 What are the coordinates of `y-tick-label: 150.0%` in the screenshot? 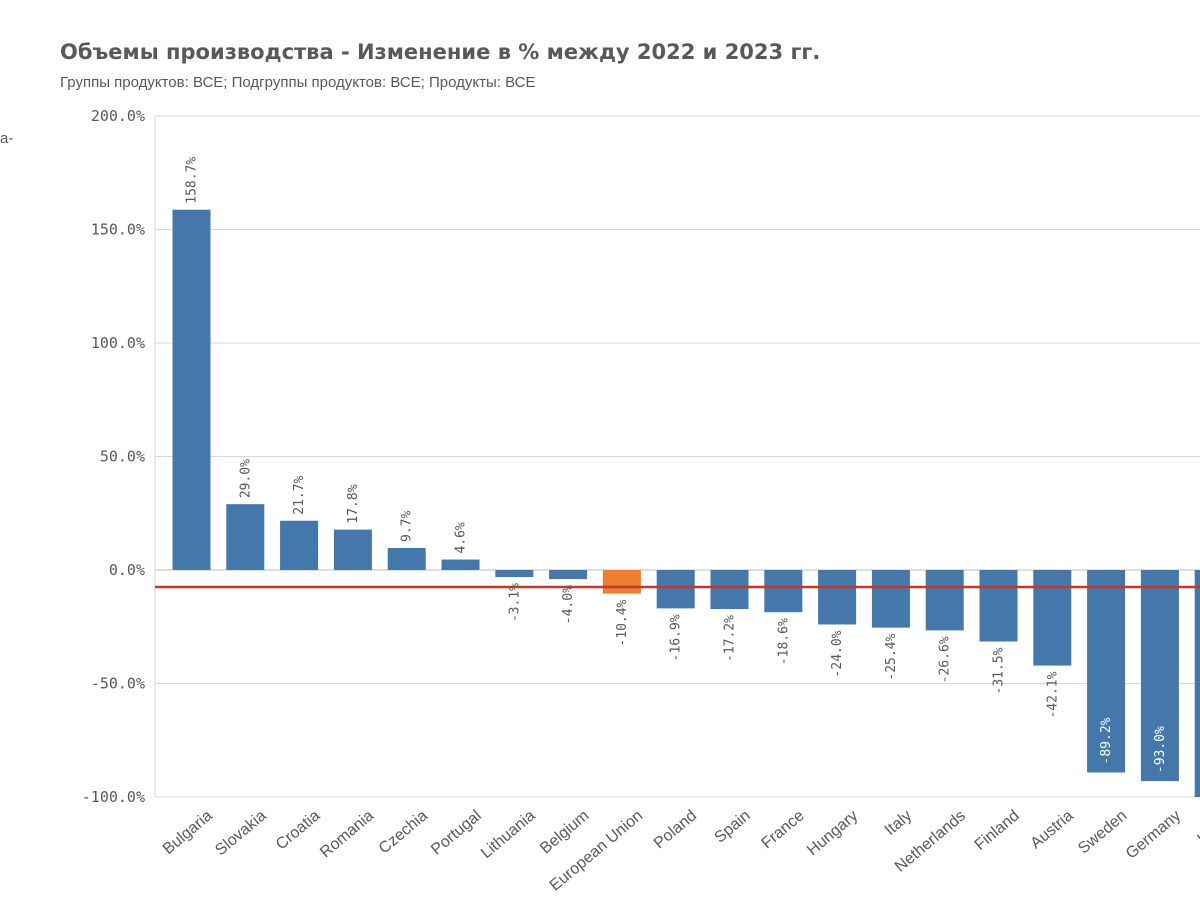 It's located at (118, 230).